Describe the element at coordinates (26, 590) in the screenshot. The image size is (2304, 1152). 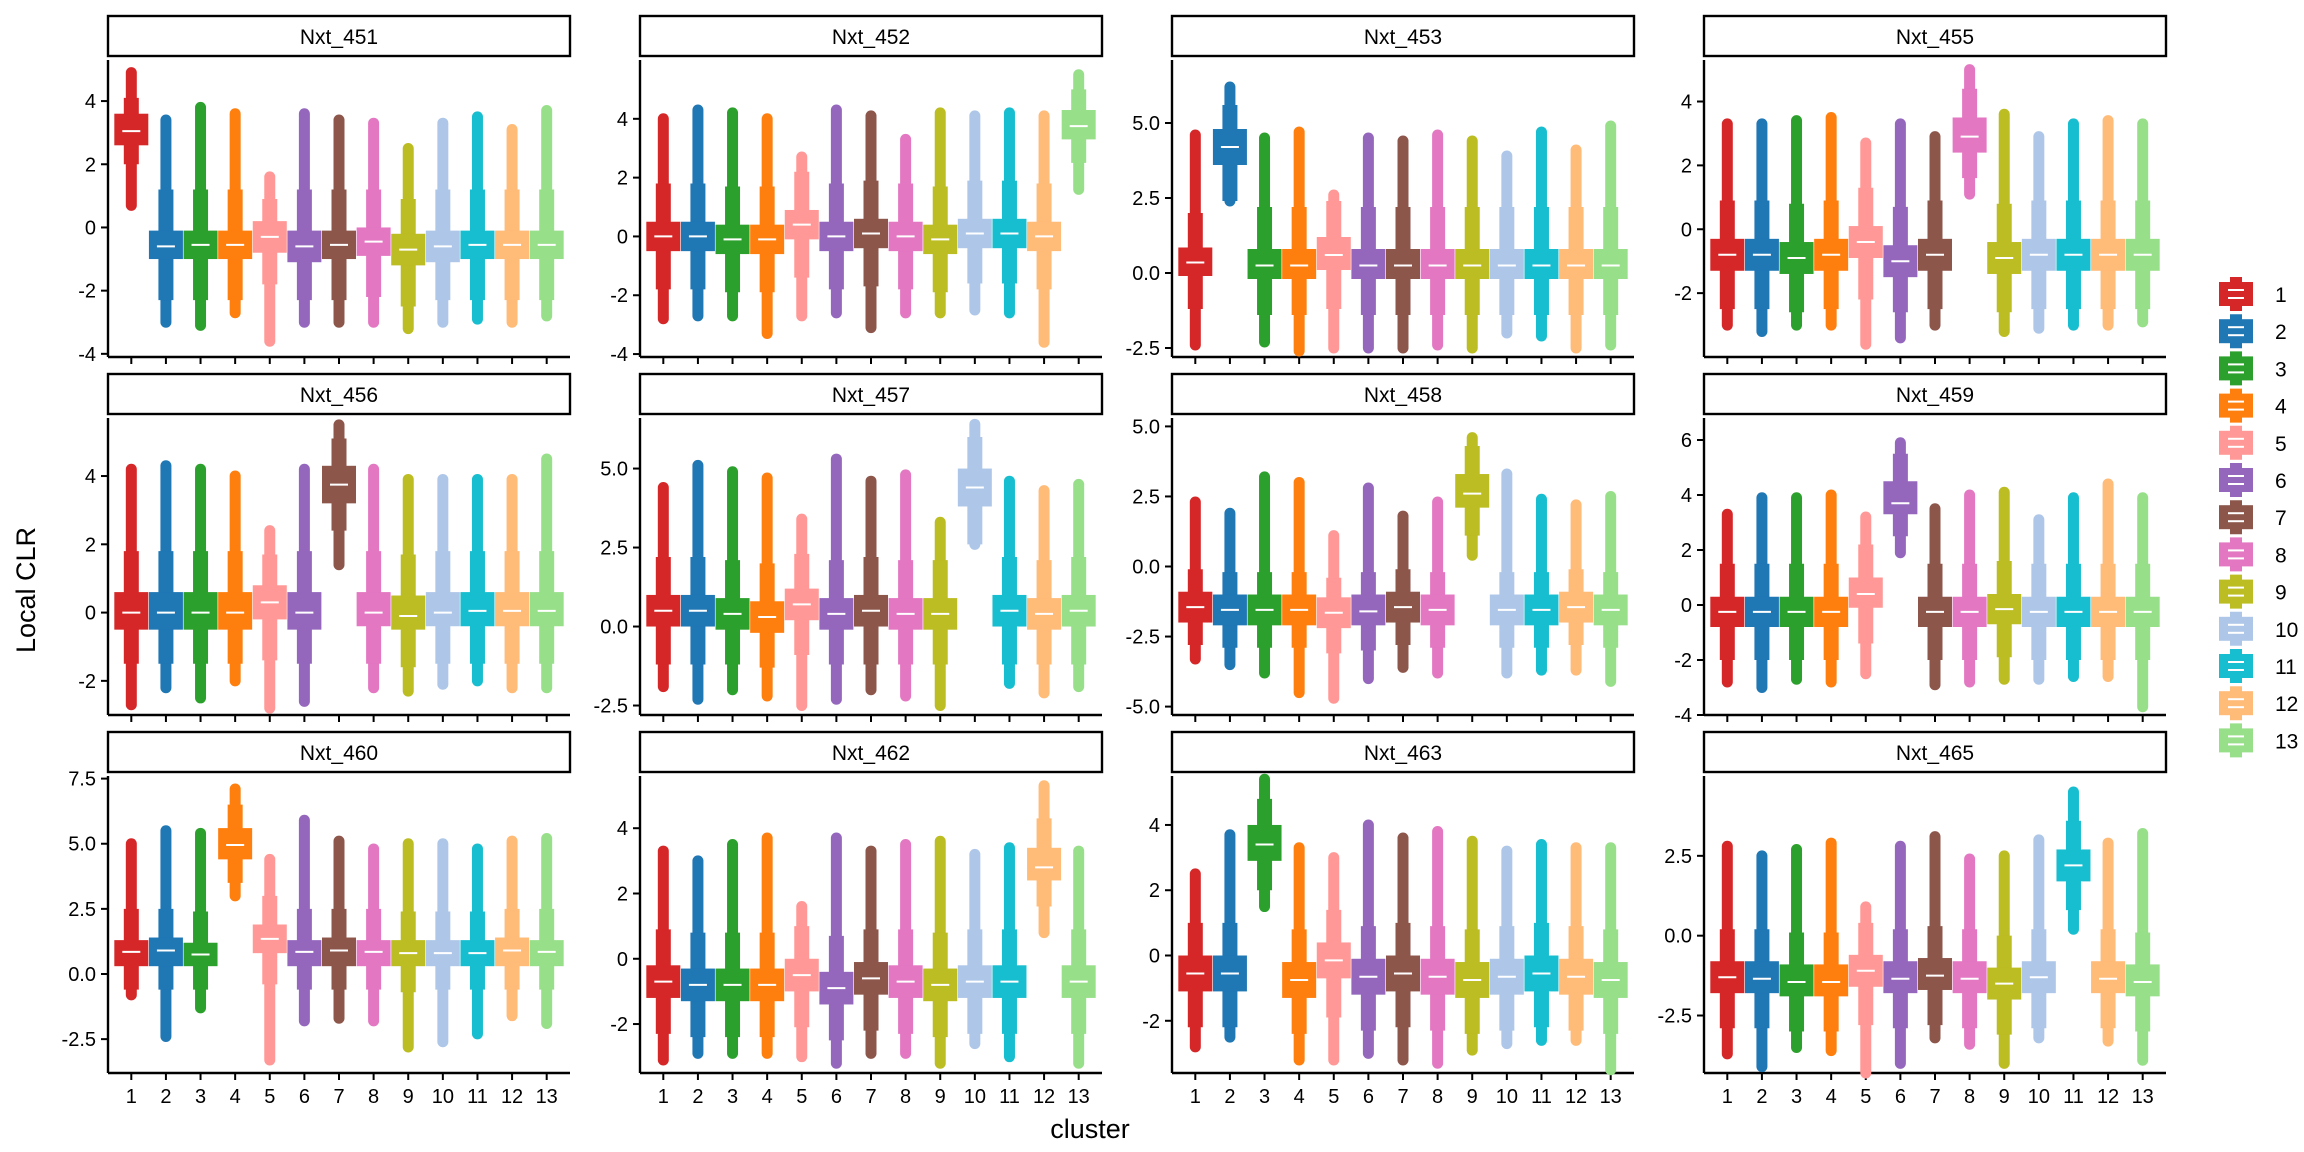
I see `y-axis-title: Local CLR` at that location.